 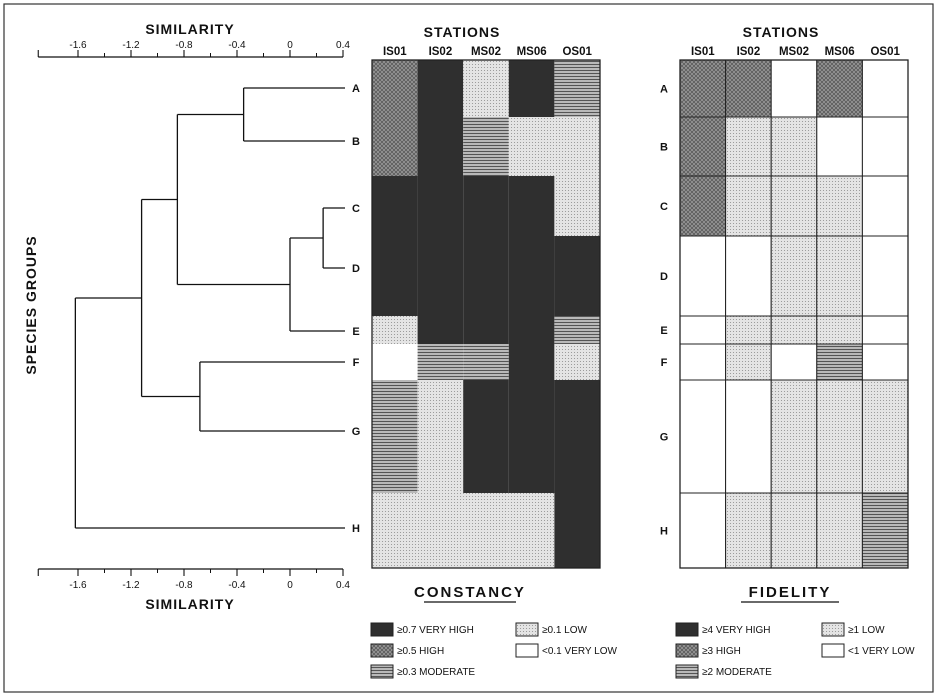 What do you see at coordinates (184, 45) in the screenshot?
I see `axis-tick-label: -0.8` at bounding box center [184, 45].